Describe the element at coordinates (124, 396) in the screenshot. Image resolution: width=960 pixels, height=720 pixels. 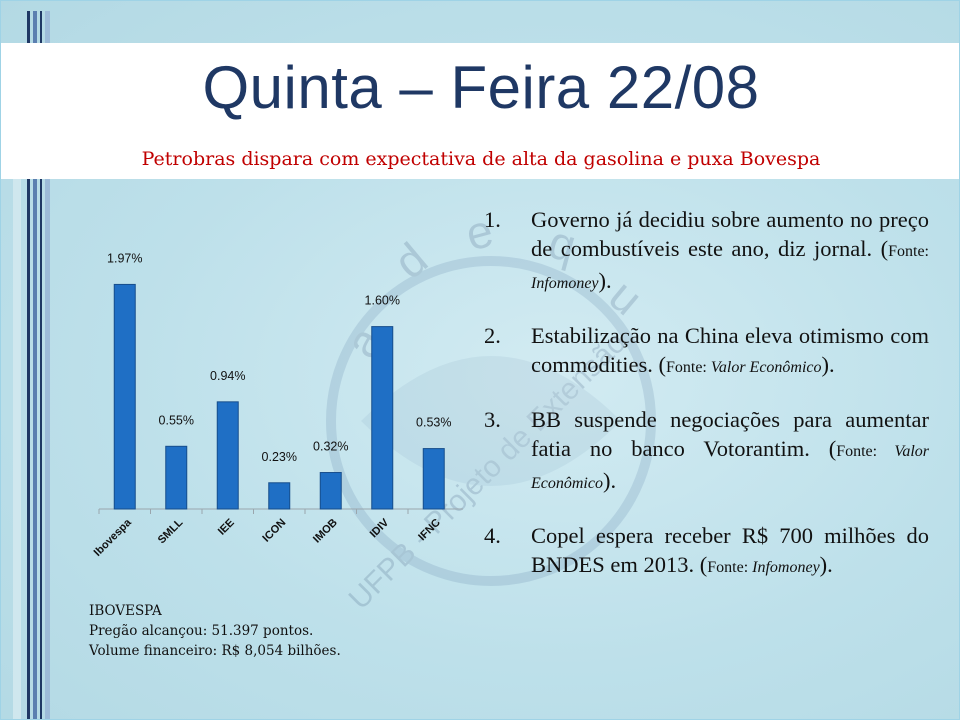
I see `bar-ibovespa` at that location.